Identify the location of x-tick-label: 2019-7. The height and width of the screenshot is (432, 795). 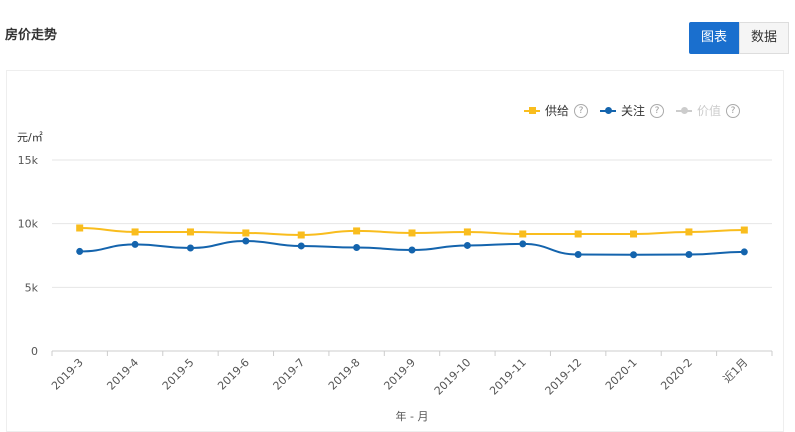
(289, 374).